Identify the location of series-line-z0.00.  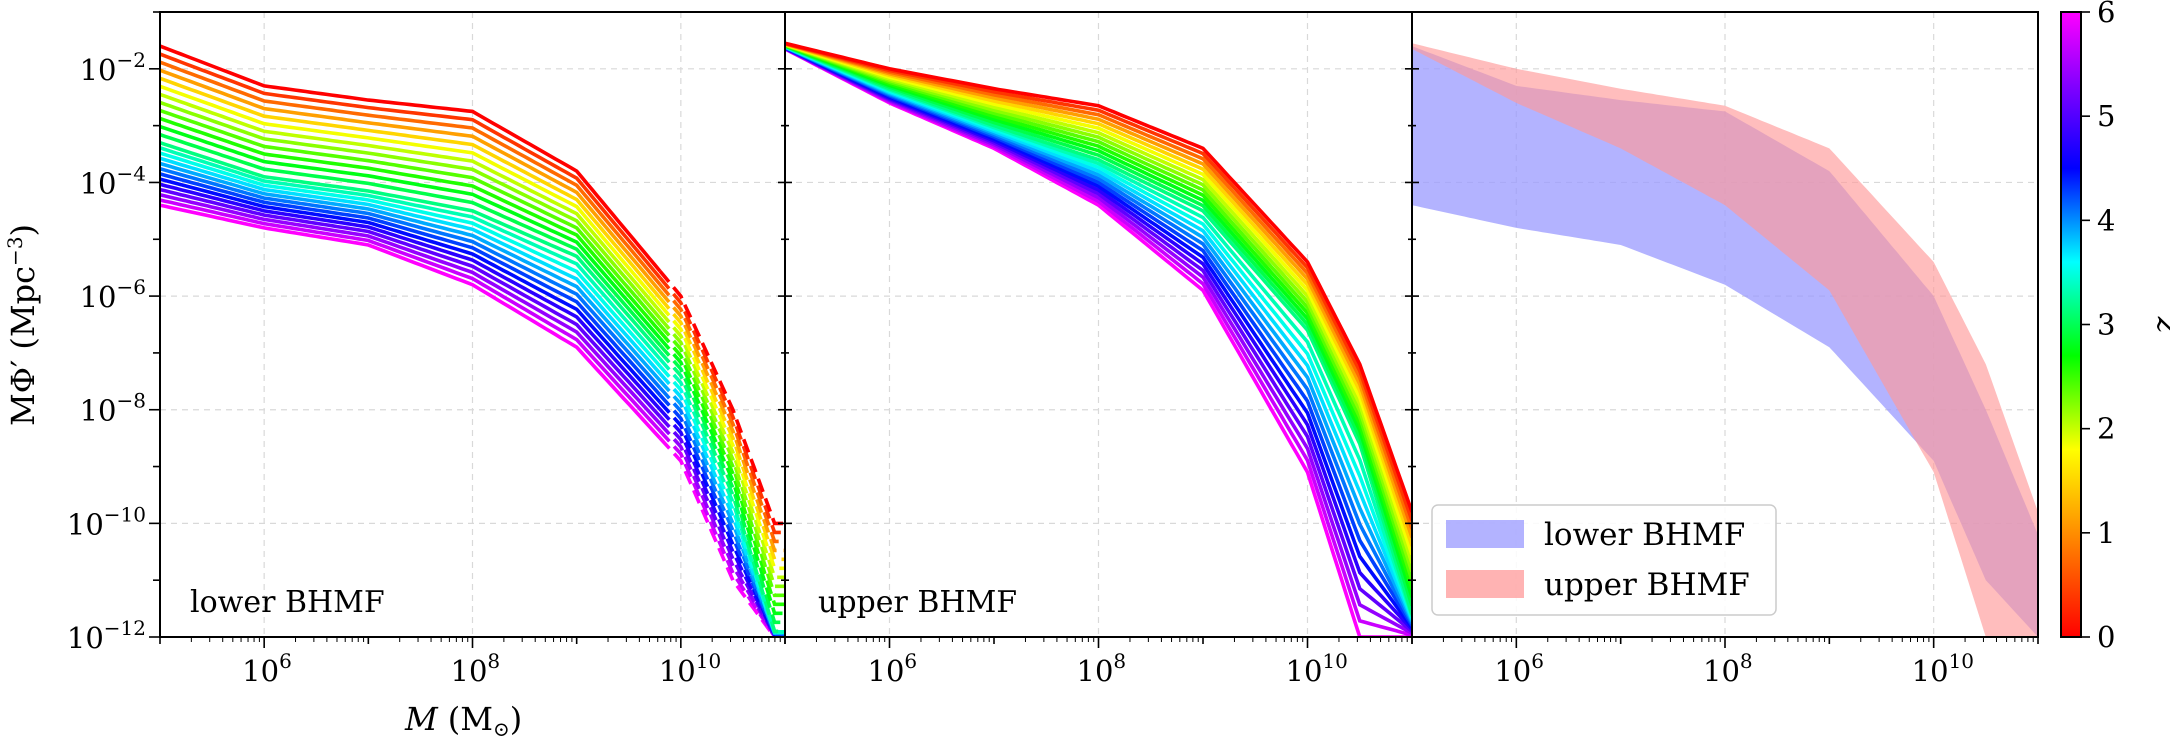
(411, 158).